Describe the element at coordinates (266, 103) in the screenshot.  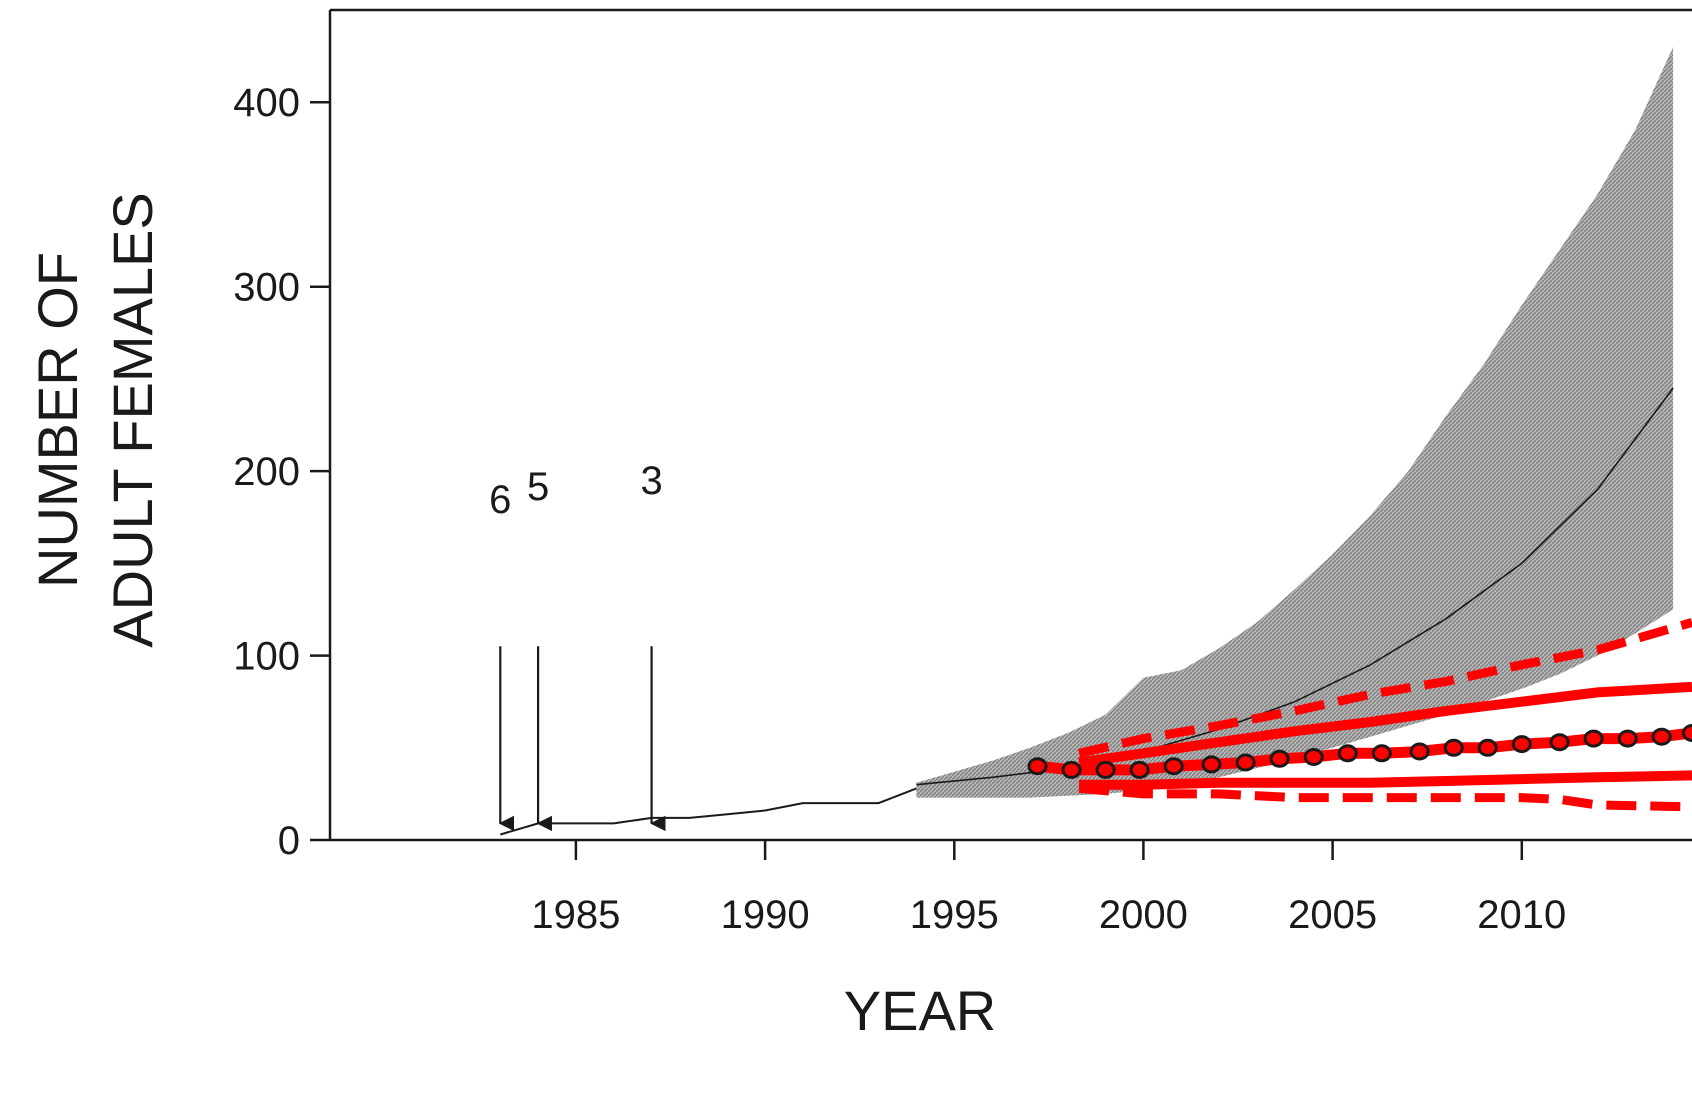
I see `y-tick-label: 400` at that location.